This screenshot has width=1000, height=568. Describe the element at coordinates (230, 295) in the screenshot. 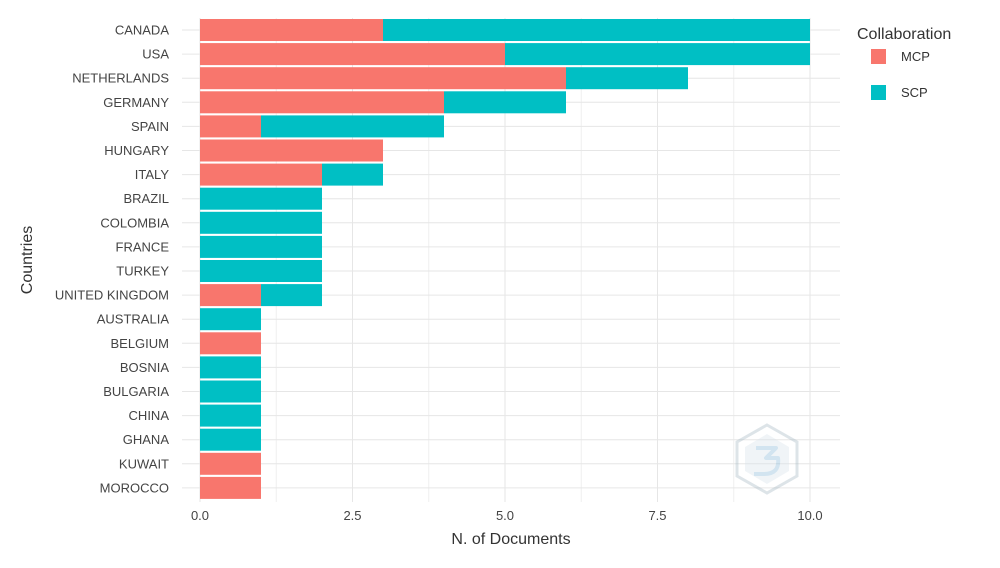

I see `bar-mcp-united-kingdom` at that location.